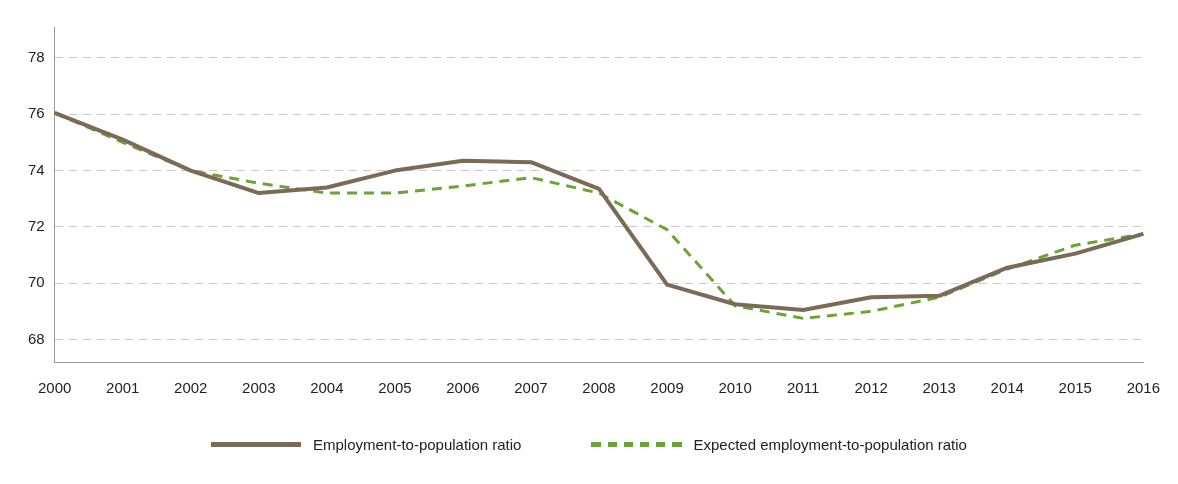 This screenshot has height=484, width=1178. Describe the element at coordinates (1075, 388) in the screenshot. I see `x-tick-label: 2015` at that location.